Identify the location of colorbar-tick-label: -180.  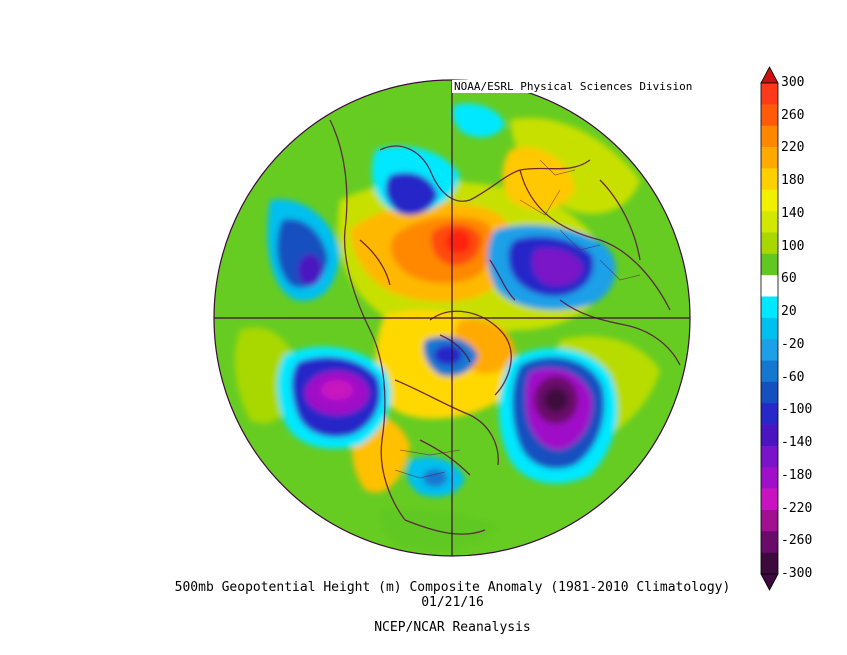
(797, 475).